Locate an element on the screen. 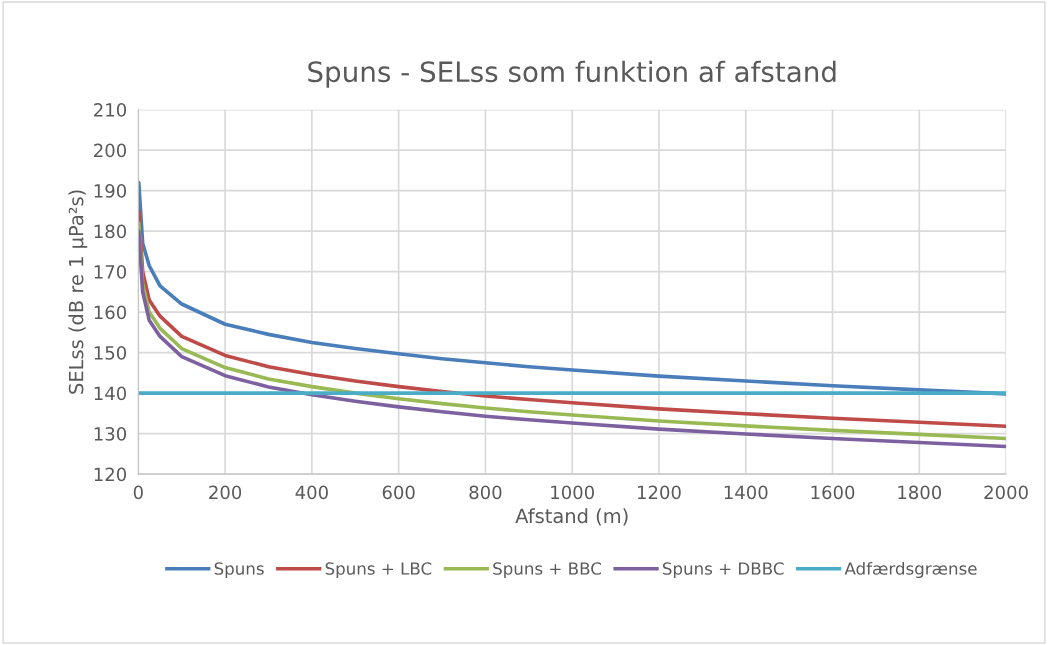 The width and height of the screenshot is (1048, 645). legend-label: Spuns + LBC is located at coordinates (378, 570).